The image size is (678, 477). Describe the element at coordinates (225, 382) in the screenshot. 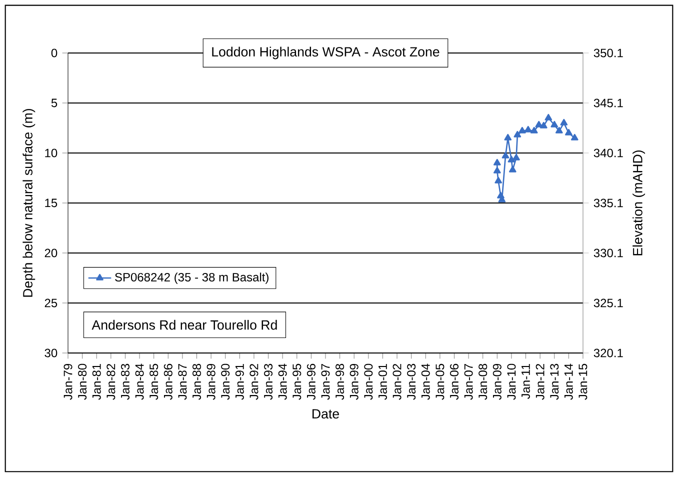

I see `x-tick-label: Jan-90` at that location.